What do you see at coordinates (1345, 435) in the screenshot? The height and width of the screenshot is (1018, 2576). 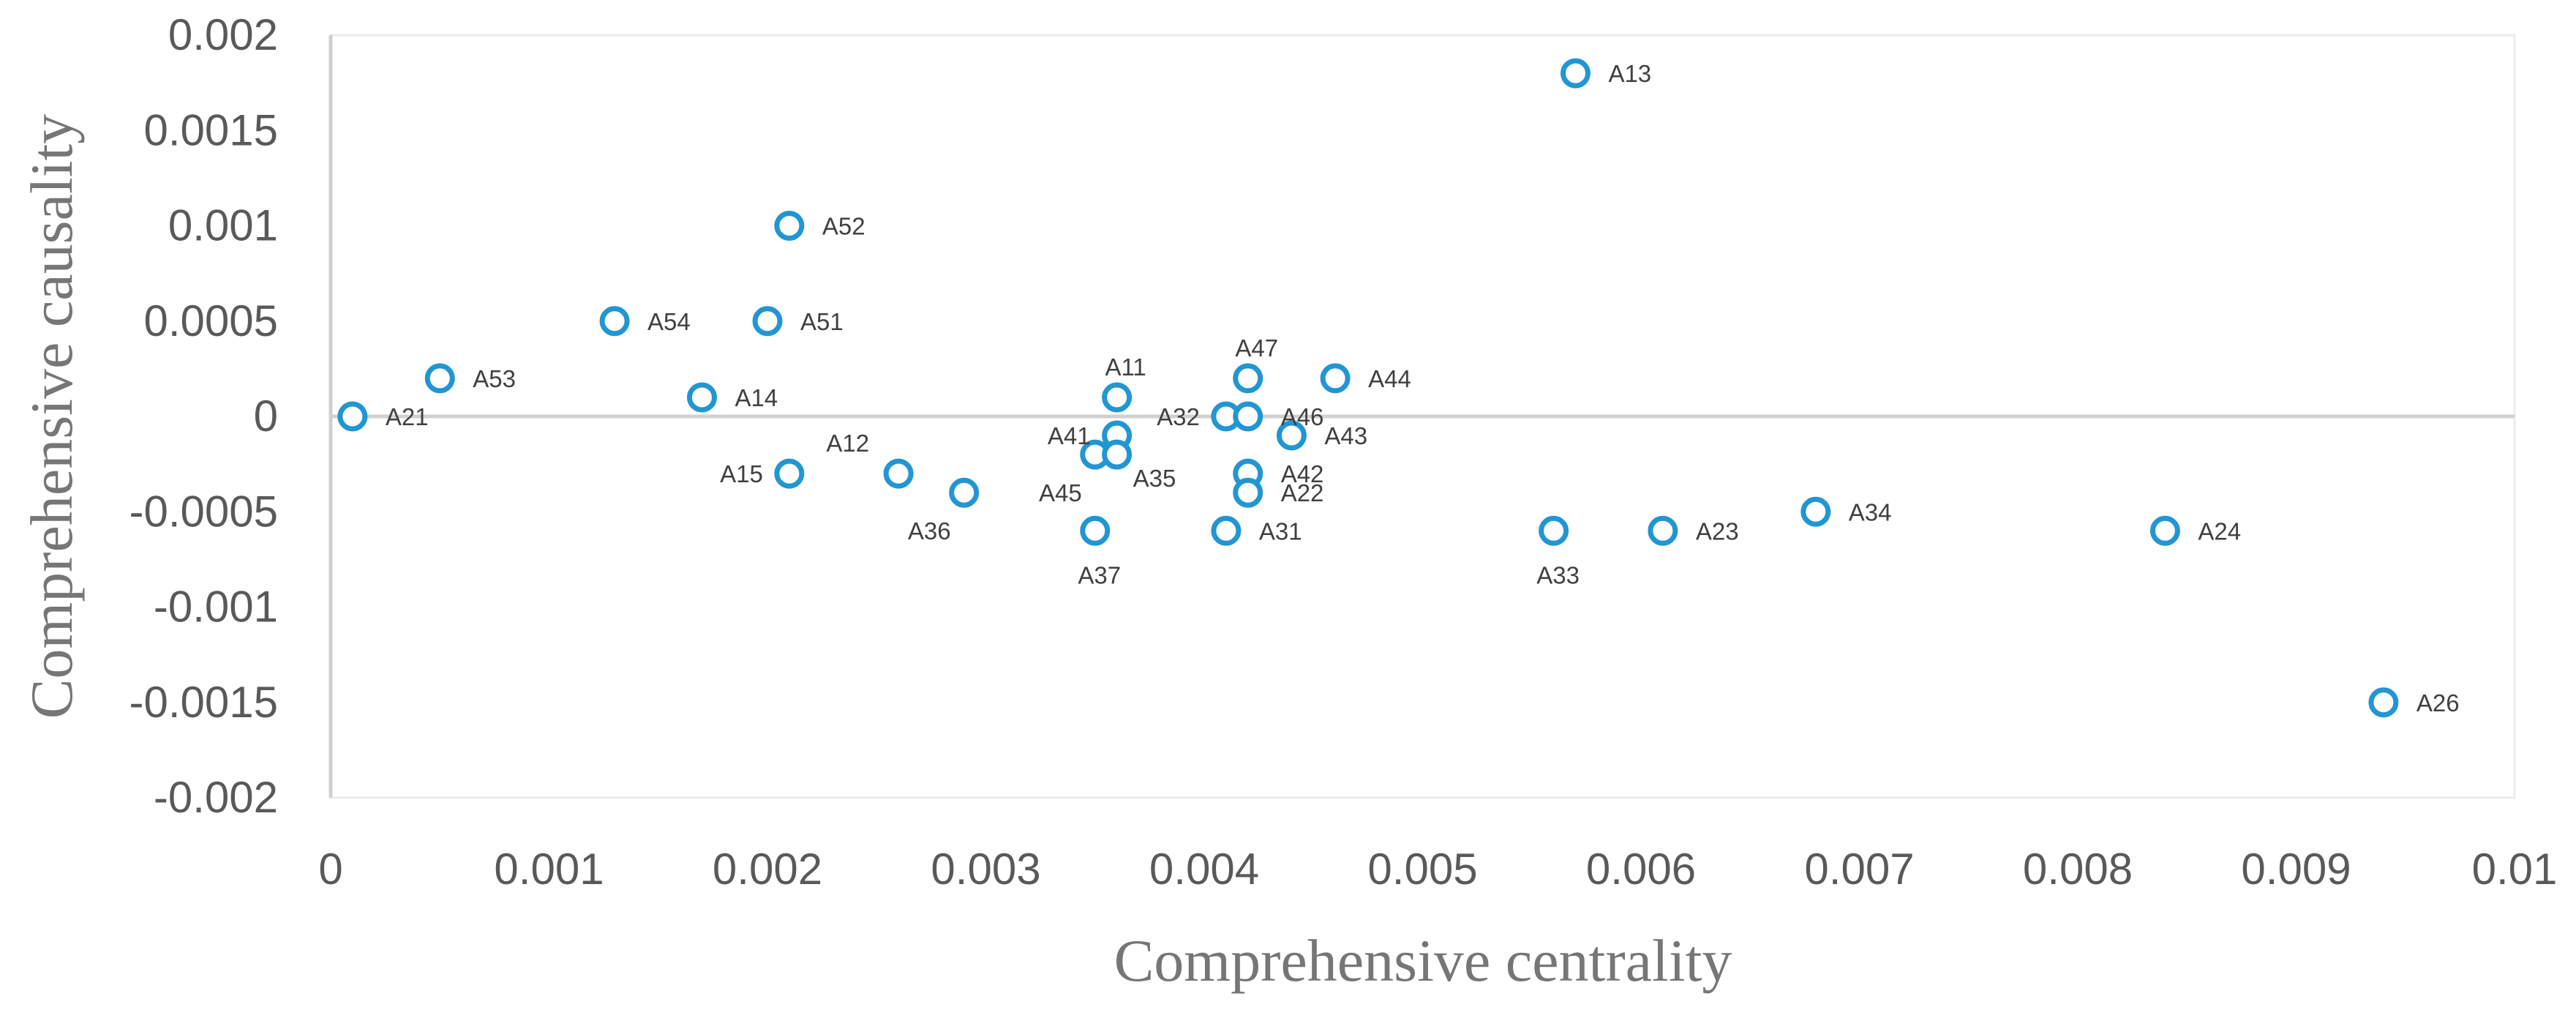 I see `data-point-label: A43` at bounding box center [1345, 435].